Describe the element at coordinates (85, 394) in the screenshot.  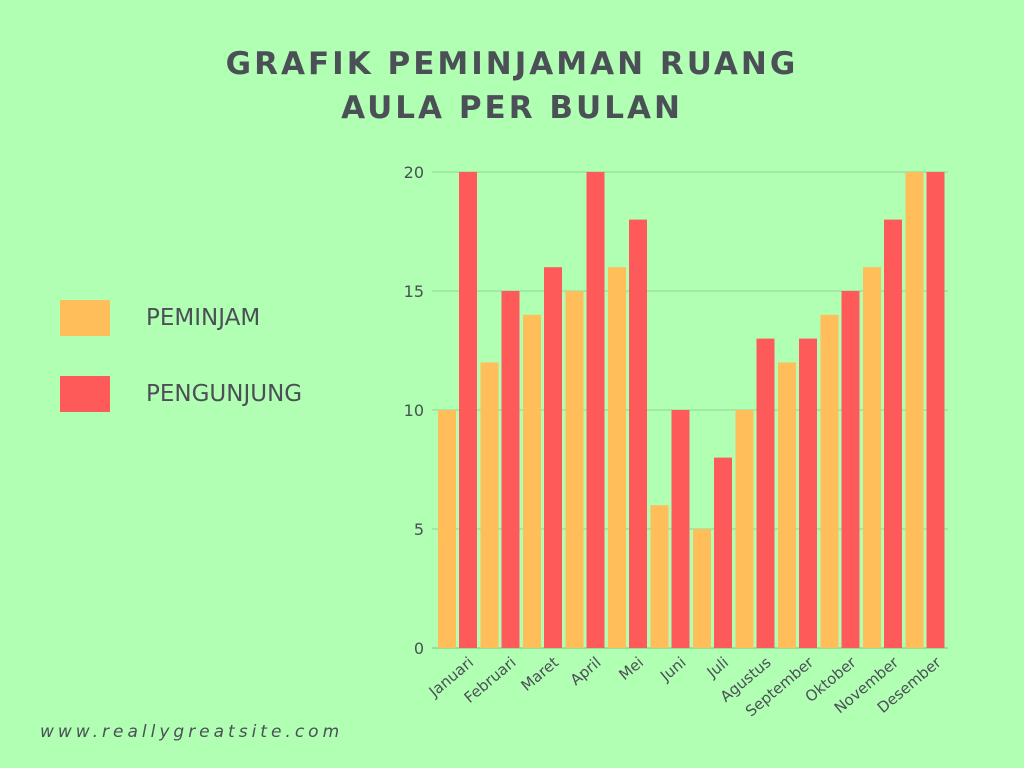
I see `legend-swatch-pengunjung` at that location.